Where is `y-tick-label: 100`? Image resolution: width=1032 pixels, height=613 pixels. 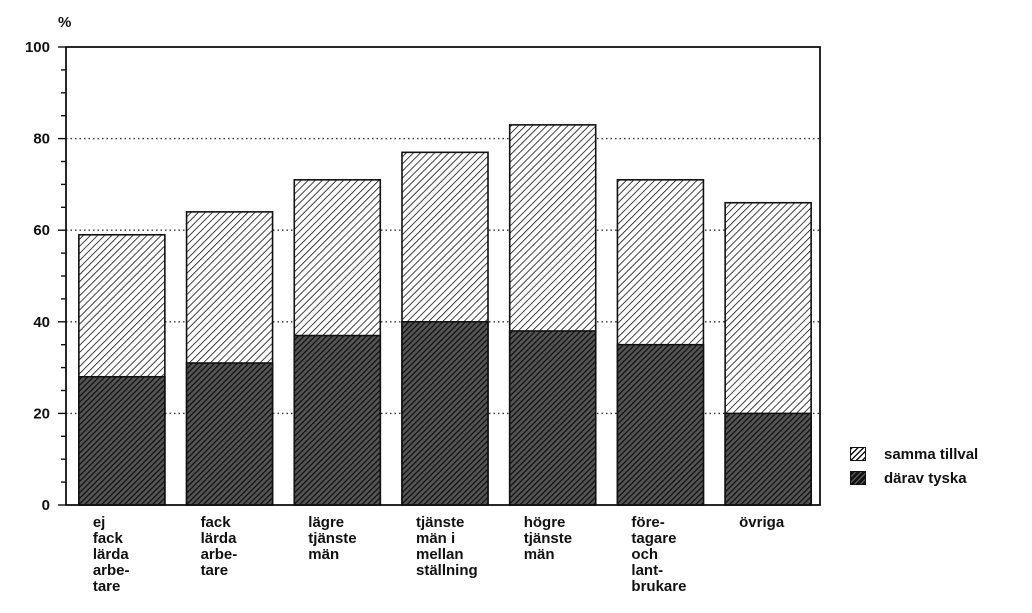 y-tick-label: 100 is located at coordinates (37, 47).